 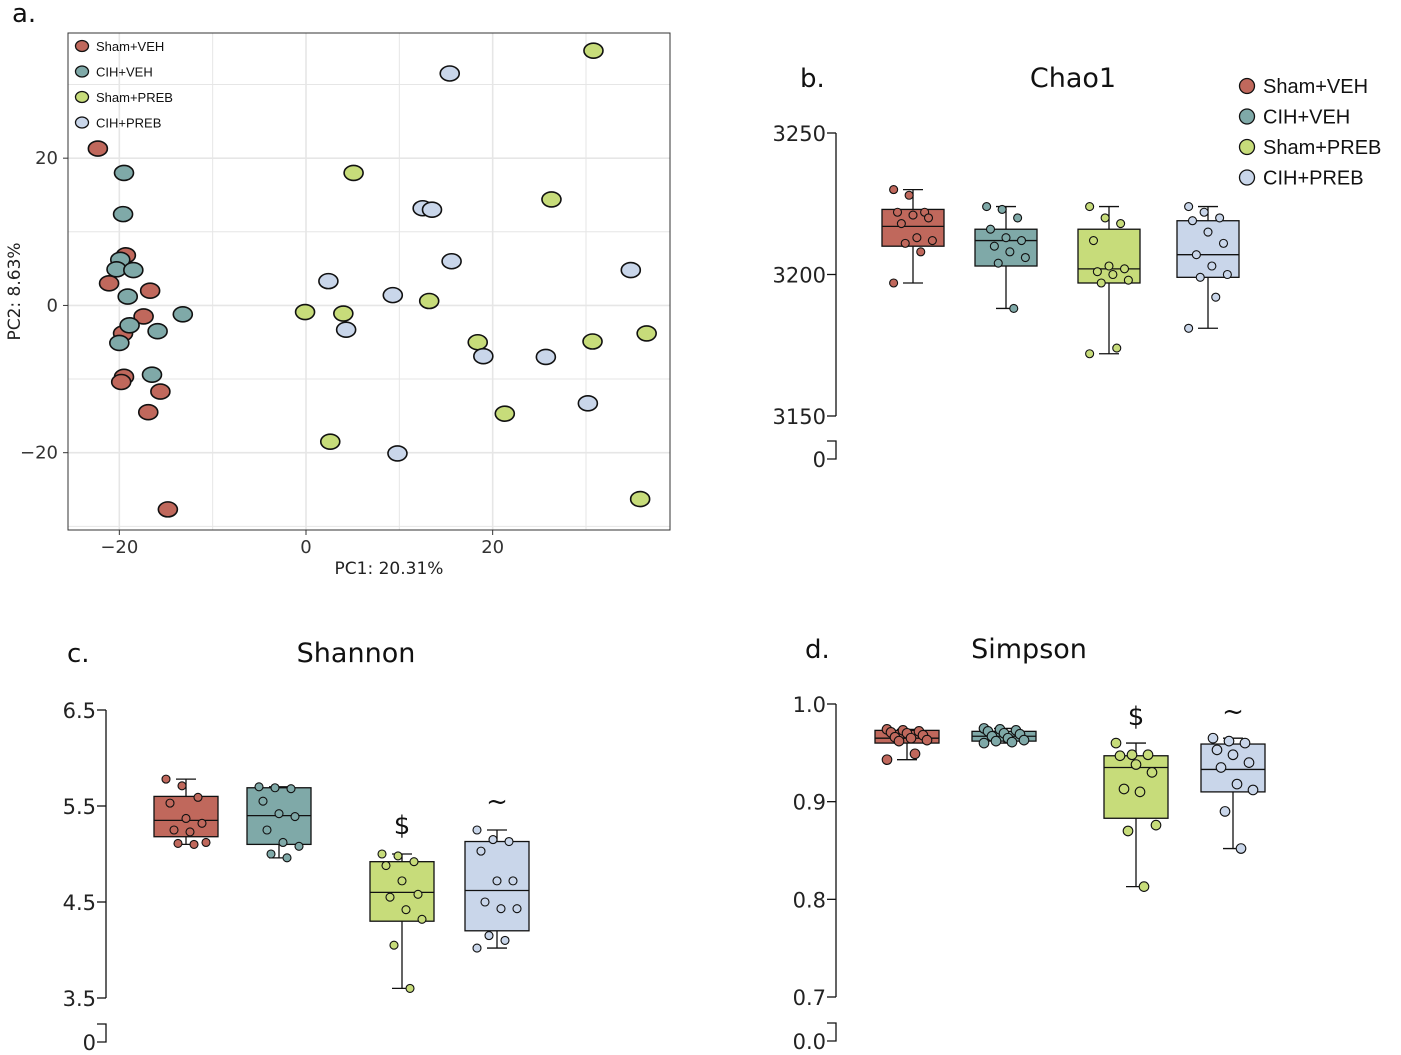 What do you see at coordinates (78, 654) in the screenshot?
I see `shannon-panel-letter: c.` at bounding box center [78, 654].